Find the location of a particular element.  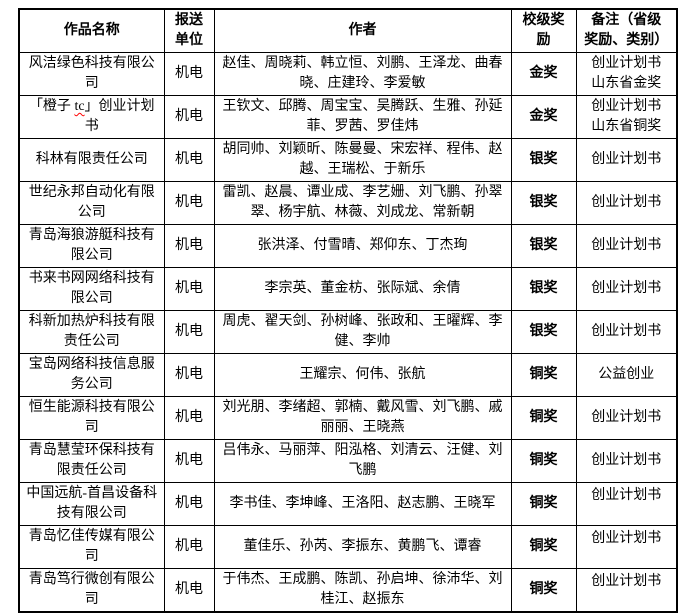

table-row: 书来书网网络科技有限公司 机电 李宗英、董金枋、张际斌、余倩 银奖 创业计划书 is located at coordinates (348, 289).